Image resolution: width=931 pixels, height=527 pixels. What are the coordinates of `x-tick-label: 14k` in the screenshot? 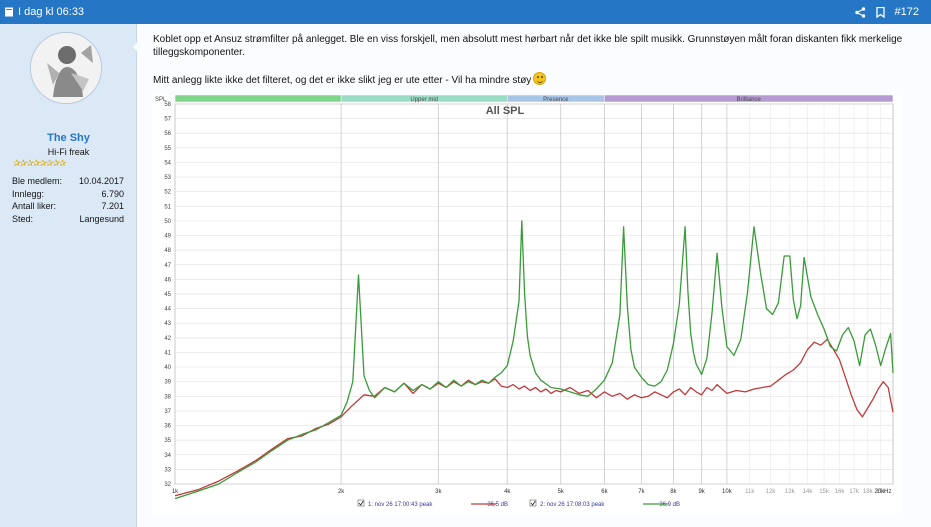 It's located at (808, 492).